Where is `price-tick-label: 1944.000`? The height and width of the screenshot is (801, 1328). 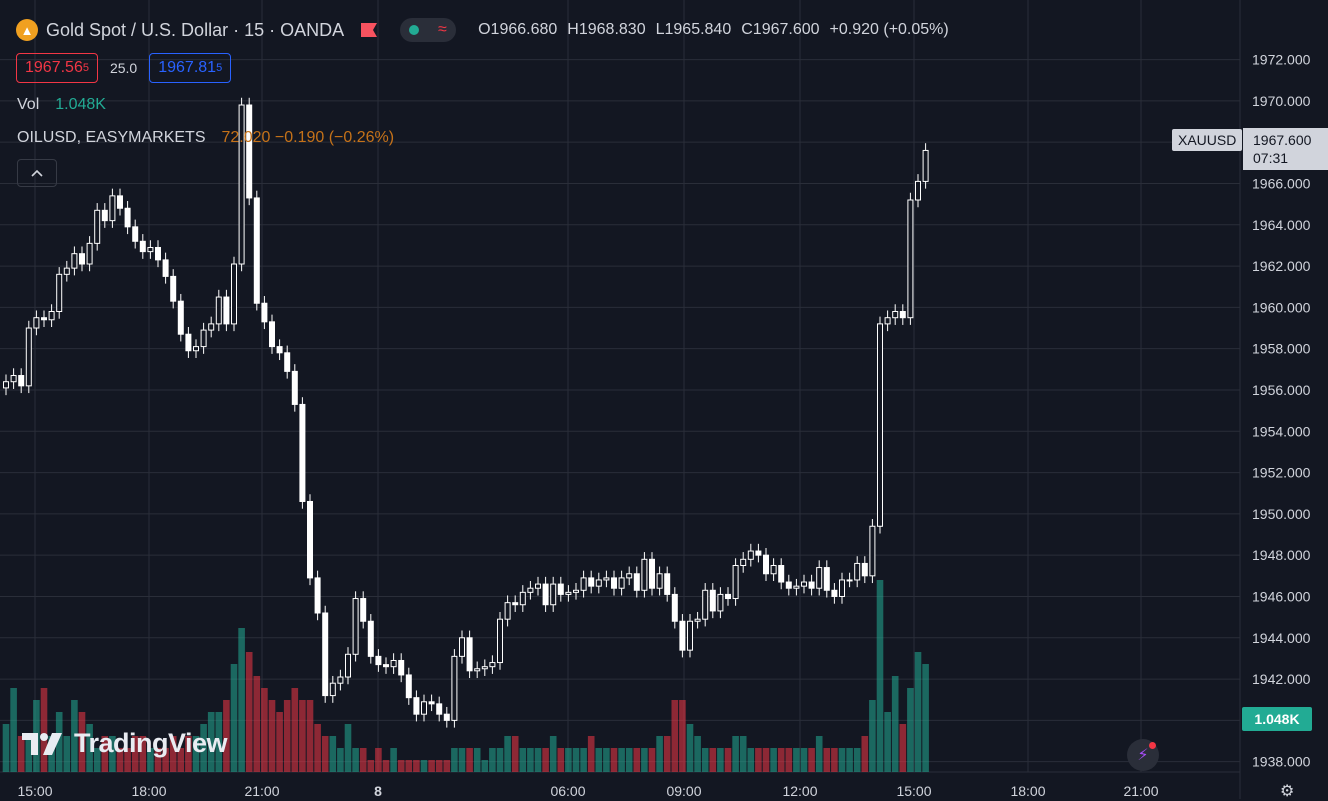
price-tick-label: 1944.000 is located at coordinates (1281, 638).